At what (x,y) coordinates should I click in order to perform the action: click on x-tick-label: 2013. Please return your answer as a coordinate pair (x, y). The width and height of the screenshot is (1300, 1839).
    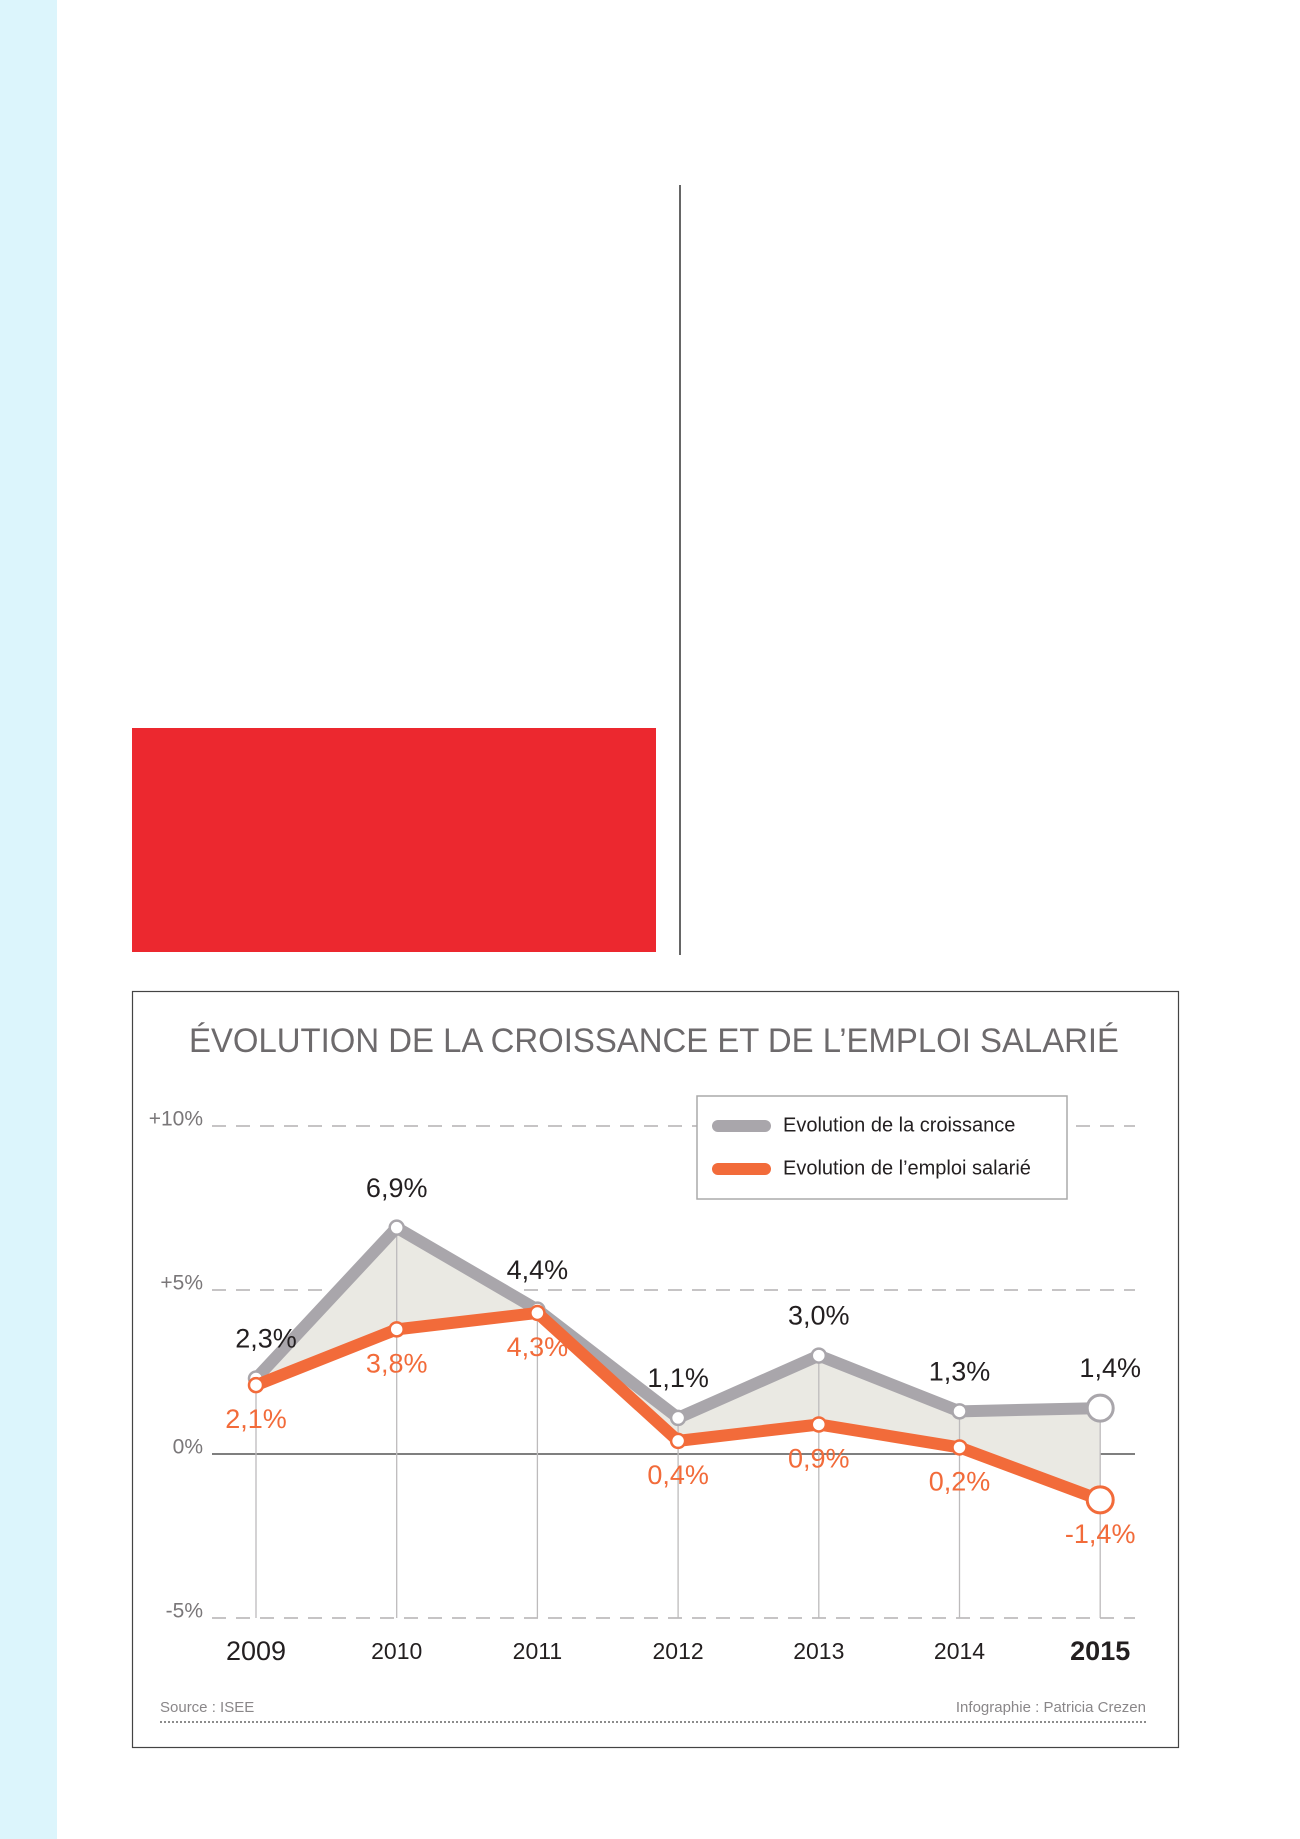
    Looking at the image, I should click on (818, 1651).